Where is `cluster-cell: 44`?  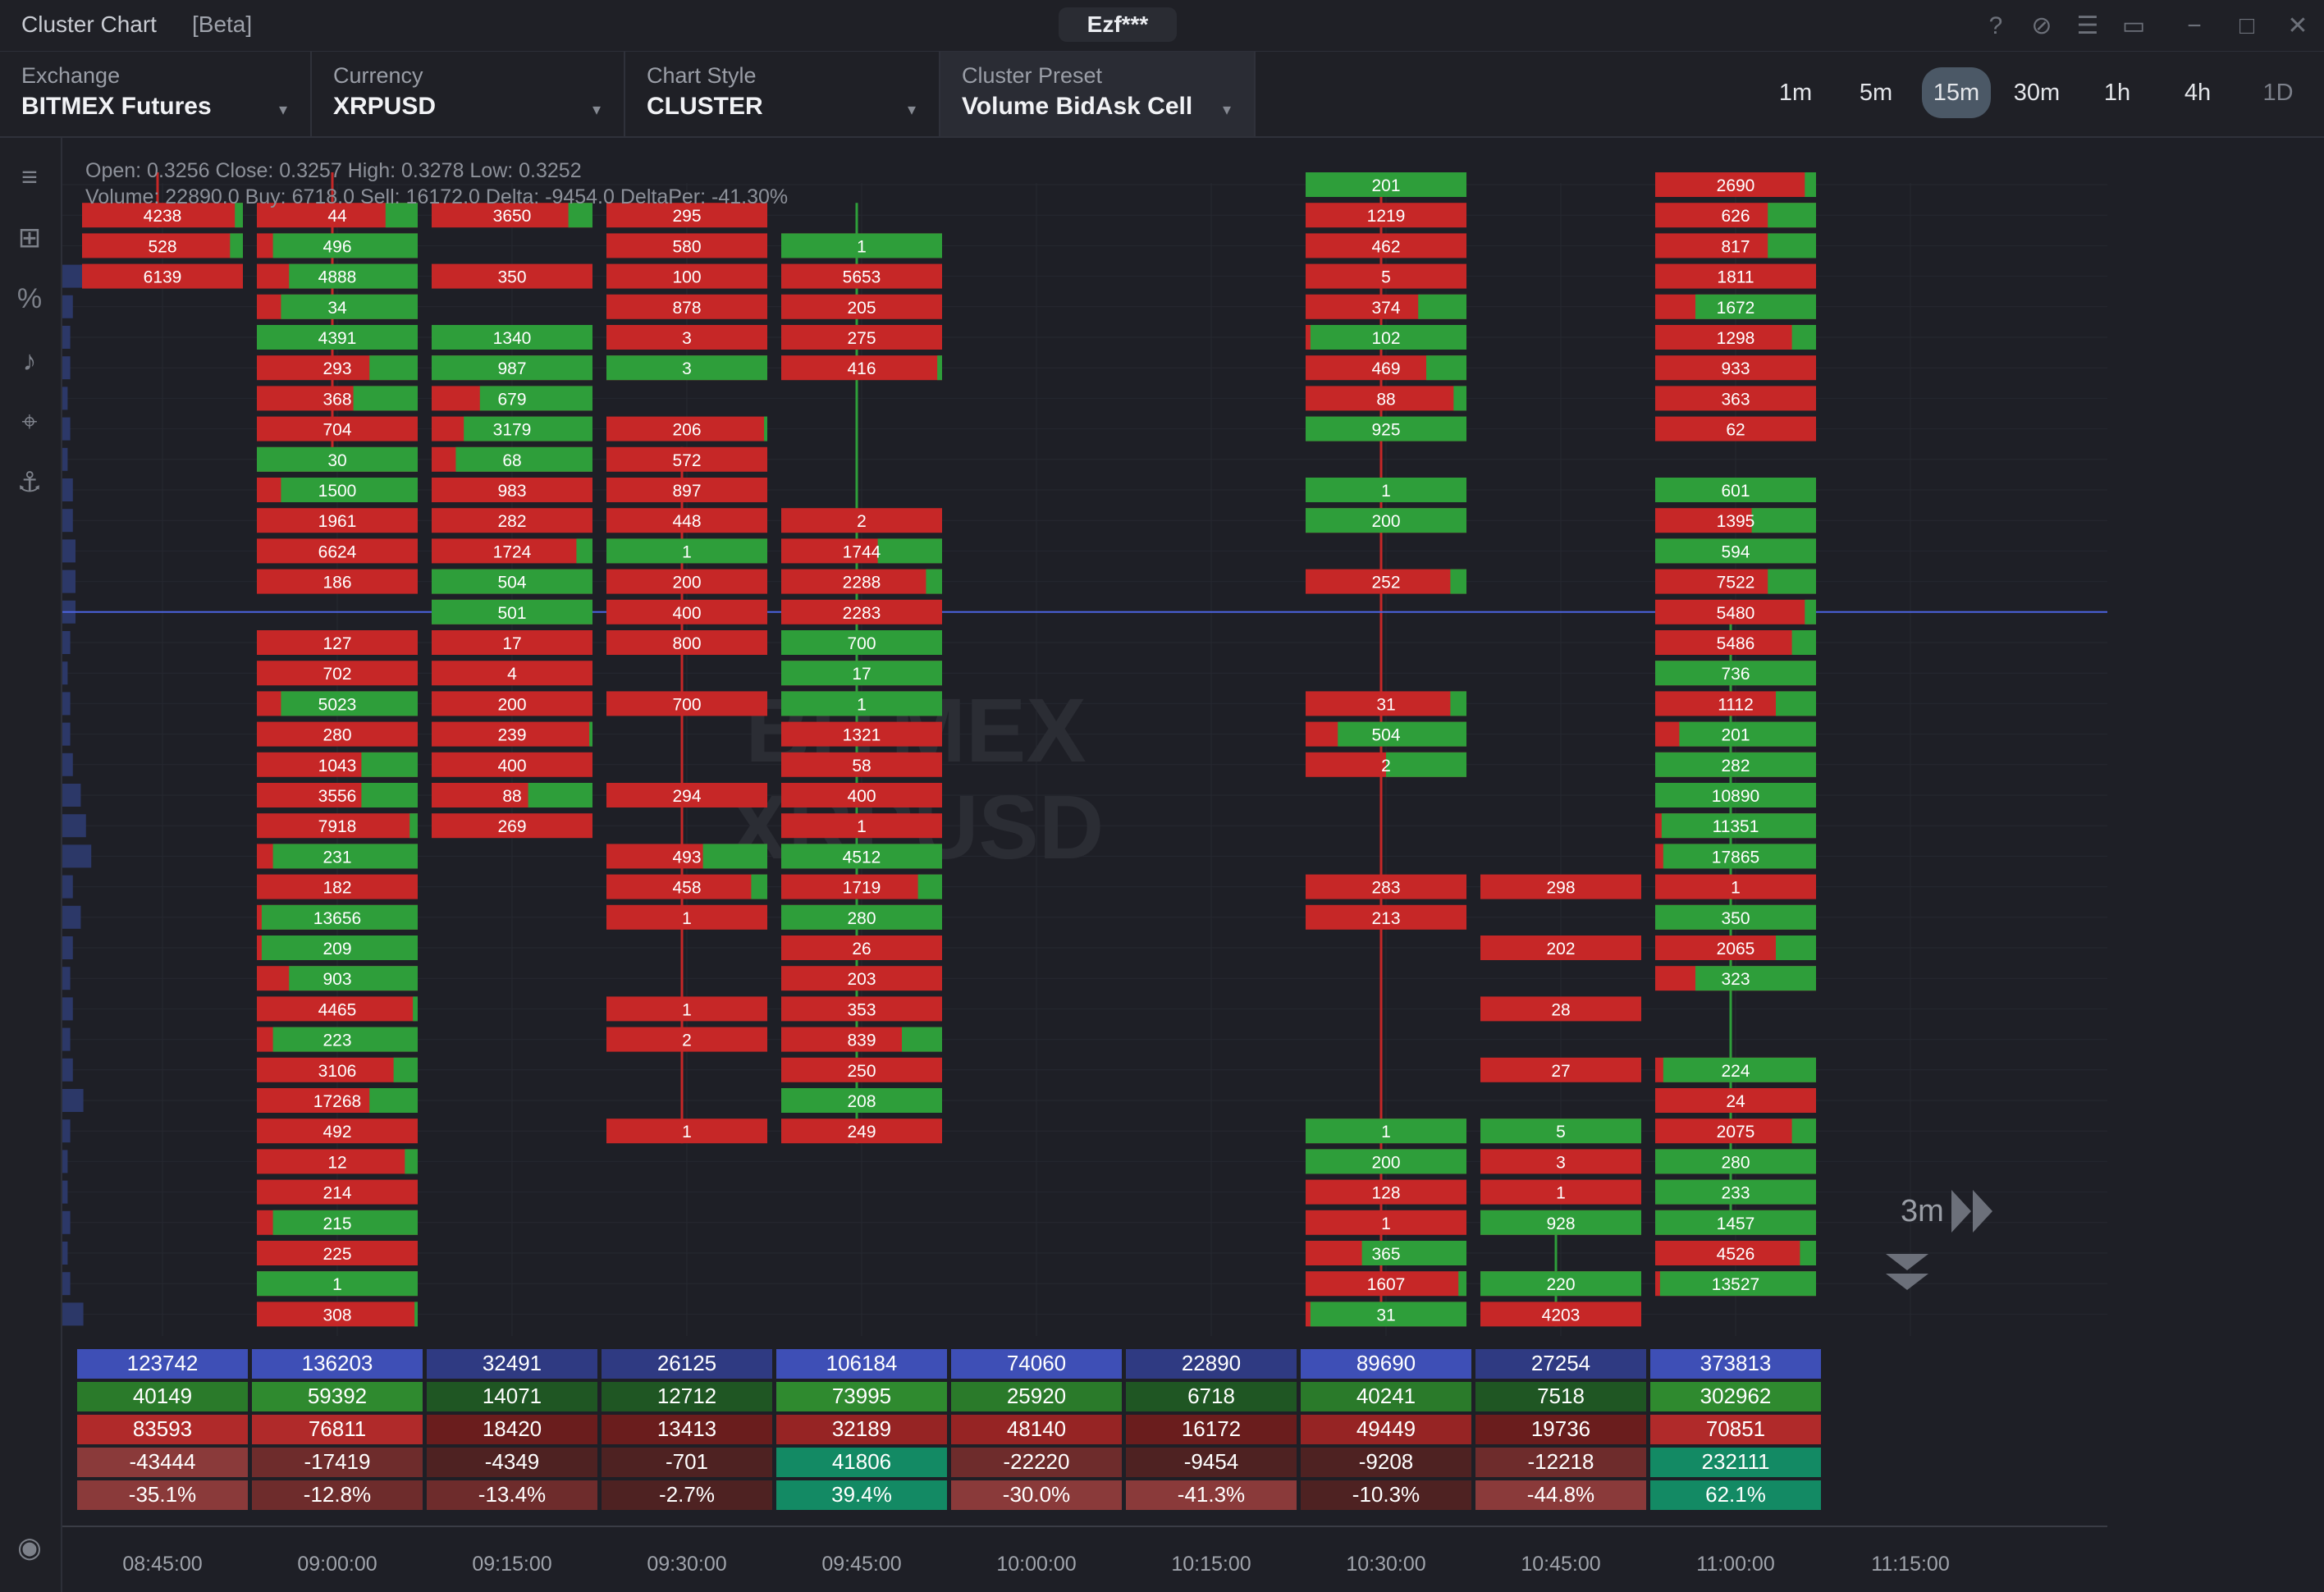 cluster-cell: 44 is located at coordinates (337, 215).